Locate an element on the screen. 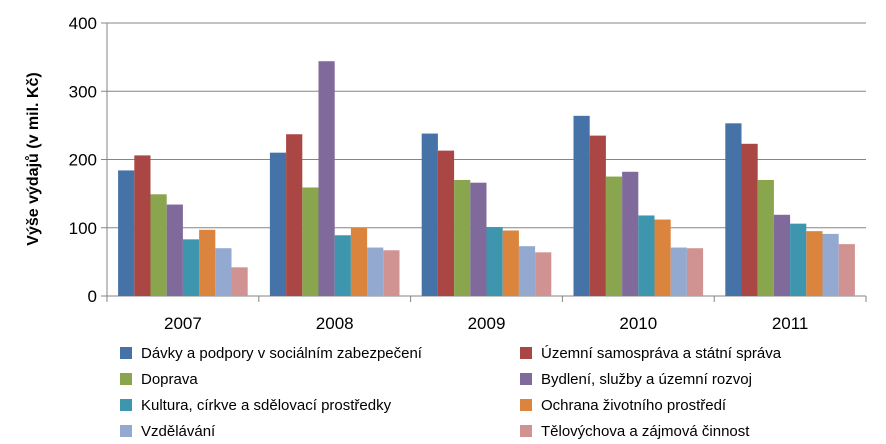 This screenshot has width=886, height=444. y-tick-label: 200 is located at coordinates (83, 160).